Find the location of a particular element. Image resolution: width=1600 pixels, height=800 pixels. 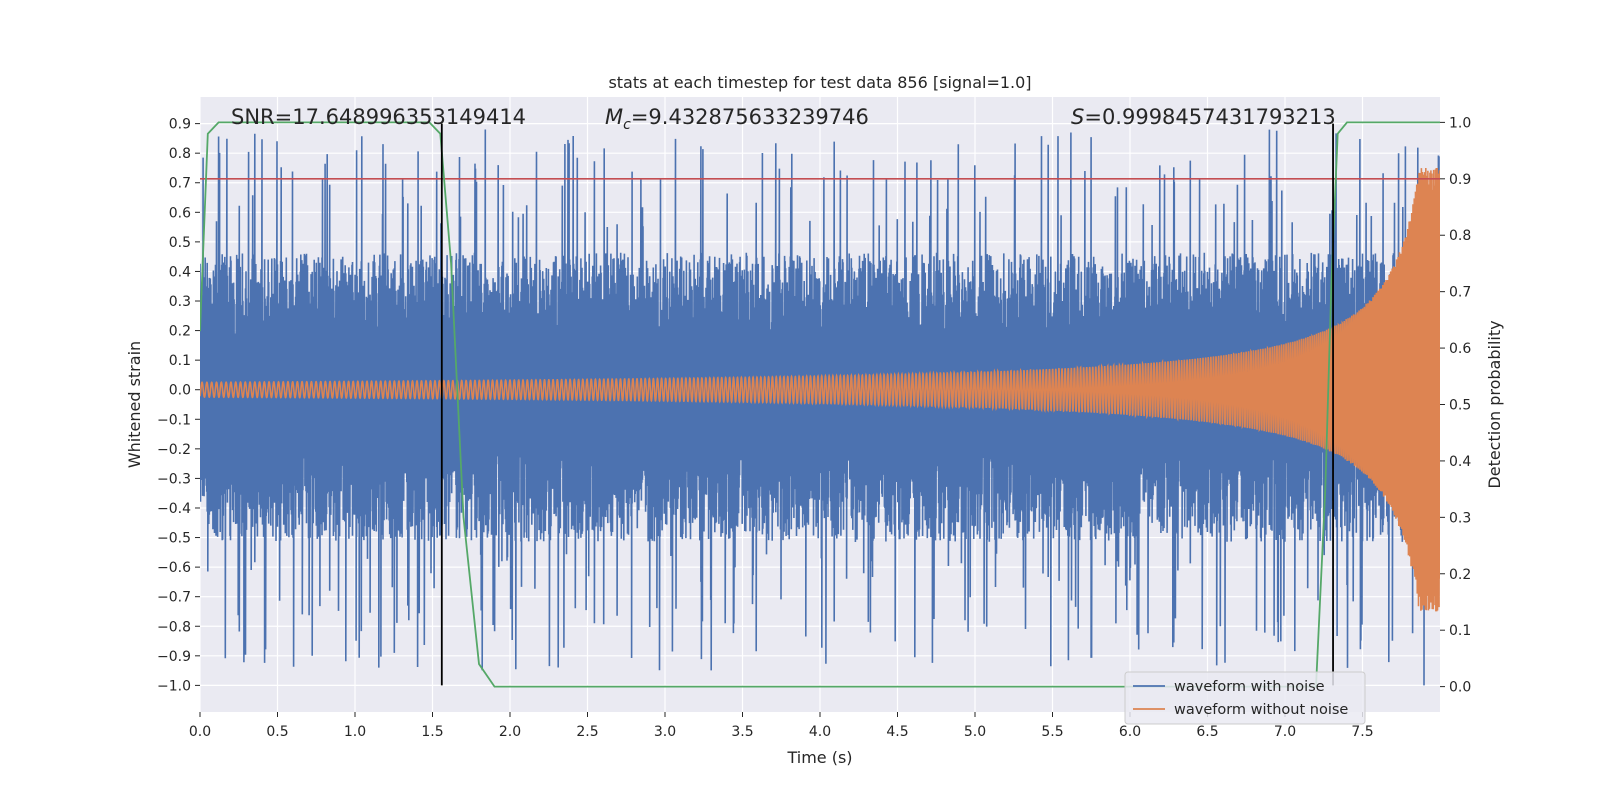

snr-annotation: SNR=17.648996353149414 is located at coordinates (378, 117).